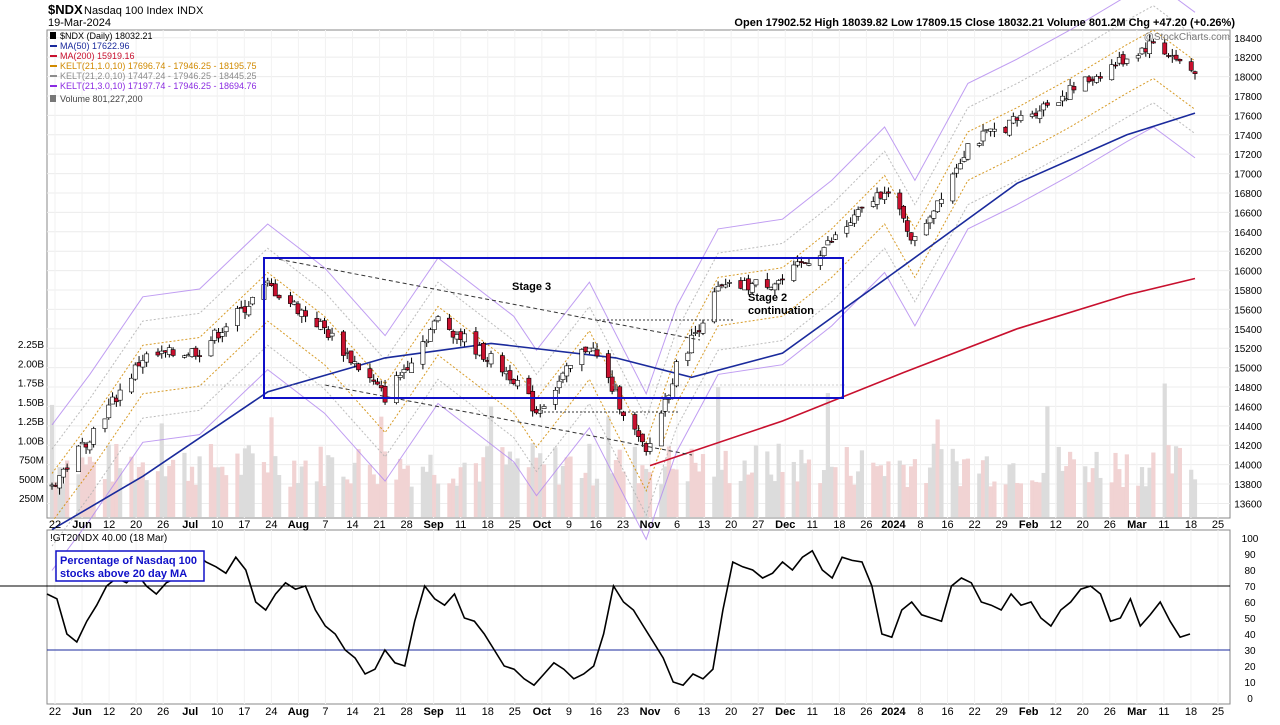 The height and width of the screenshot is (725, 1280). Describe the element at coordinates (974, 525) in the screenshot. I see `x-tick-label: 22` at that location.